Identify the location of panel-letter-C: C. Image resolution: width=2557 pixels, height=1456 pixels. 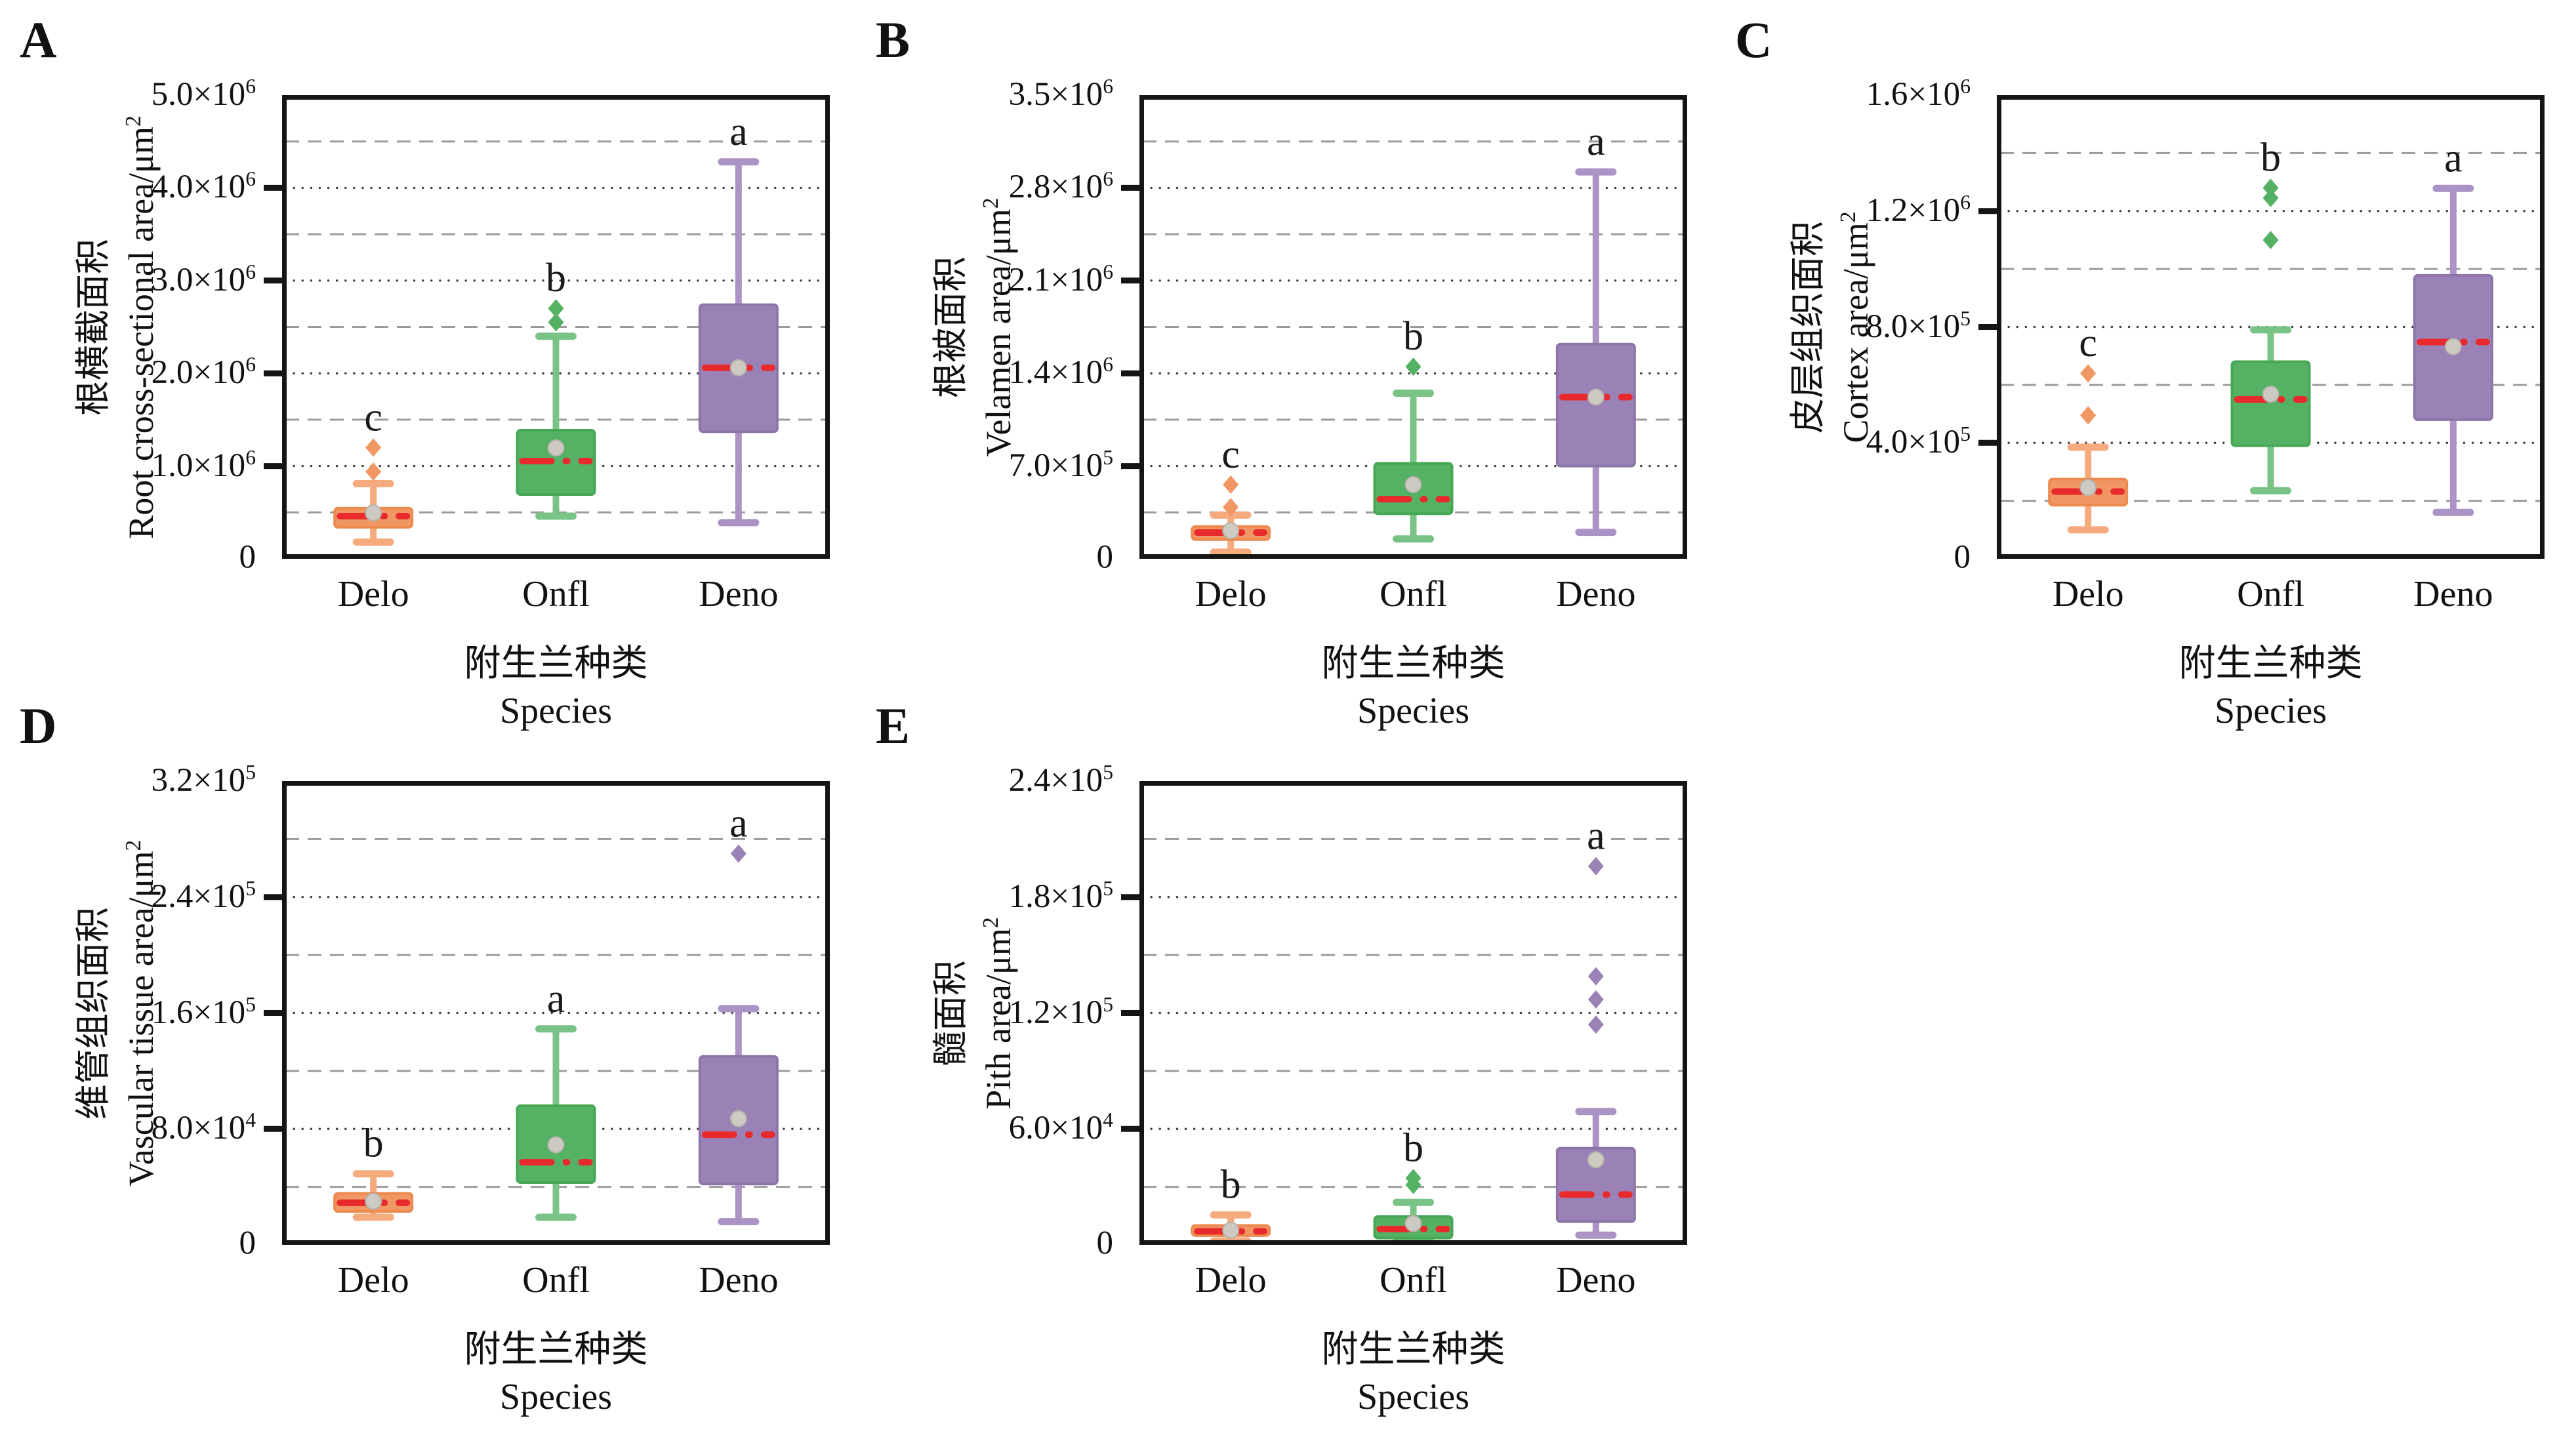
(1753, 39).